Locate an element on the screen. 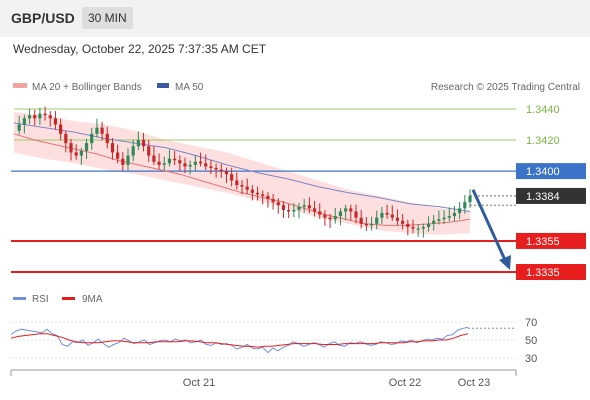  level-label-1-3420: 1.3420 is located at coordinates (543, 141).